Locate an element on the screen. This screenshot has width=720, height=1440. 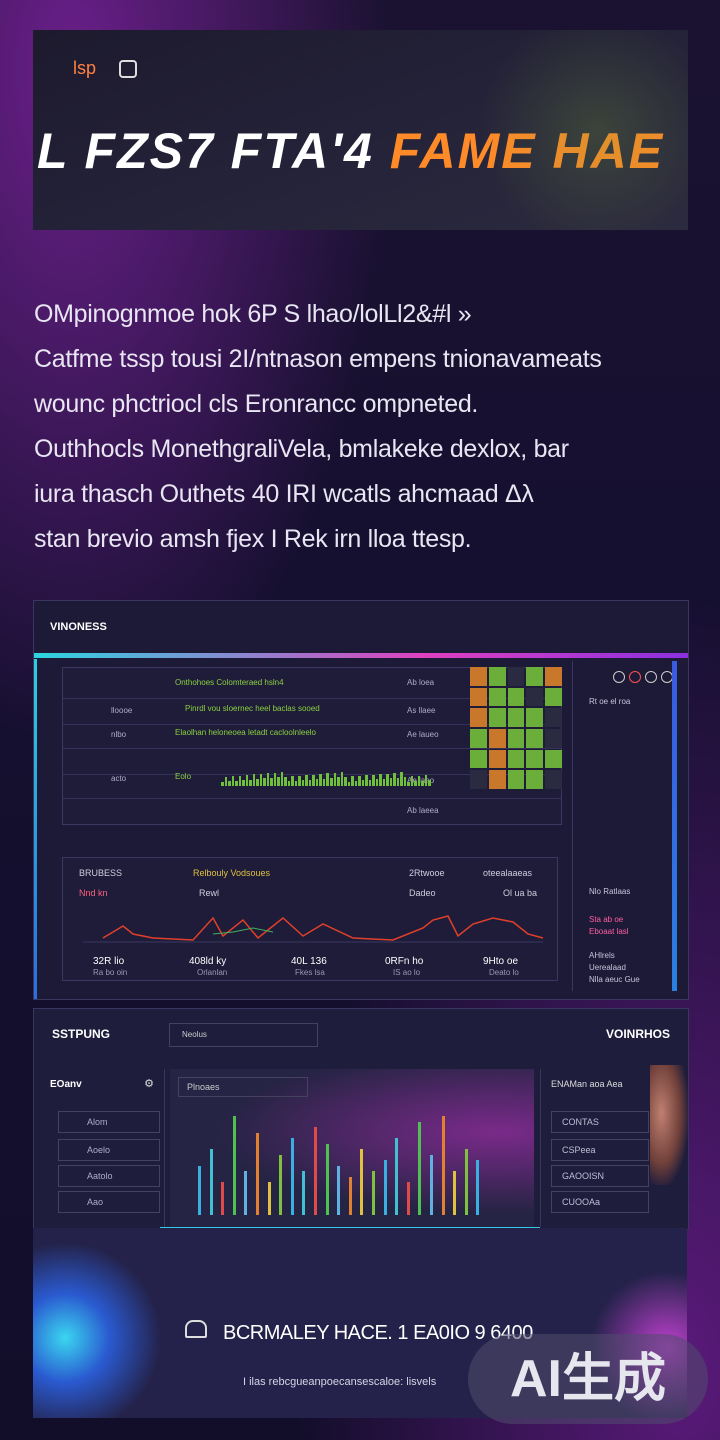
panel-label: Relbouly Vodsoues is located at coordinates (232, 873).